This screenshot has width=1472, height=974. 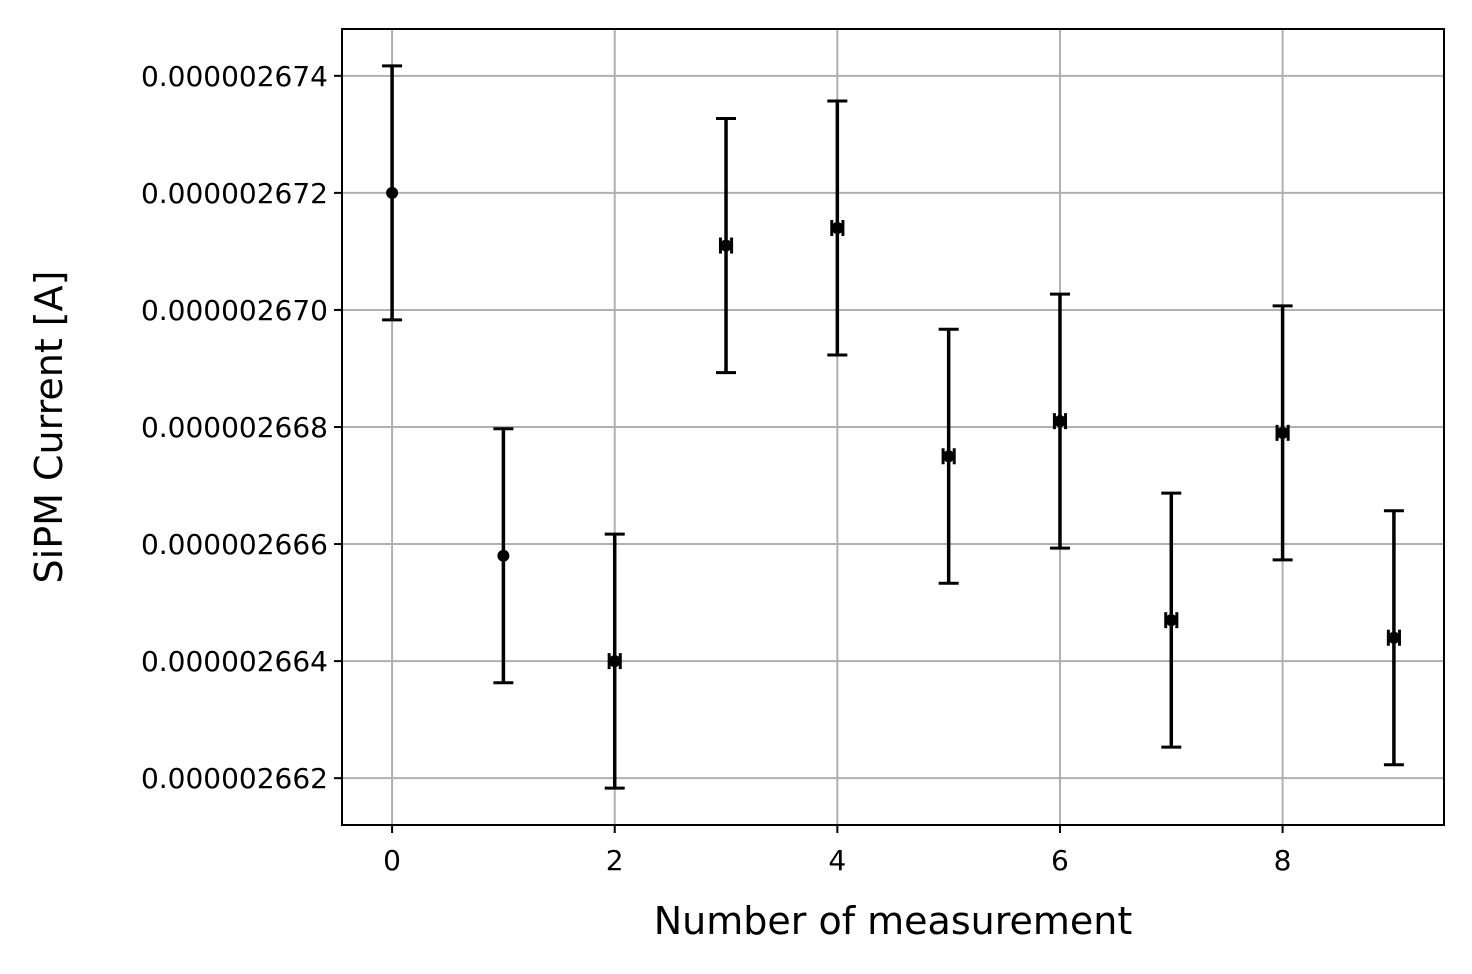 I want to click on x-tick-label: 0, so click(x=392, y=860).